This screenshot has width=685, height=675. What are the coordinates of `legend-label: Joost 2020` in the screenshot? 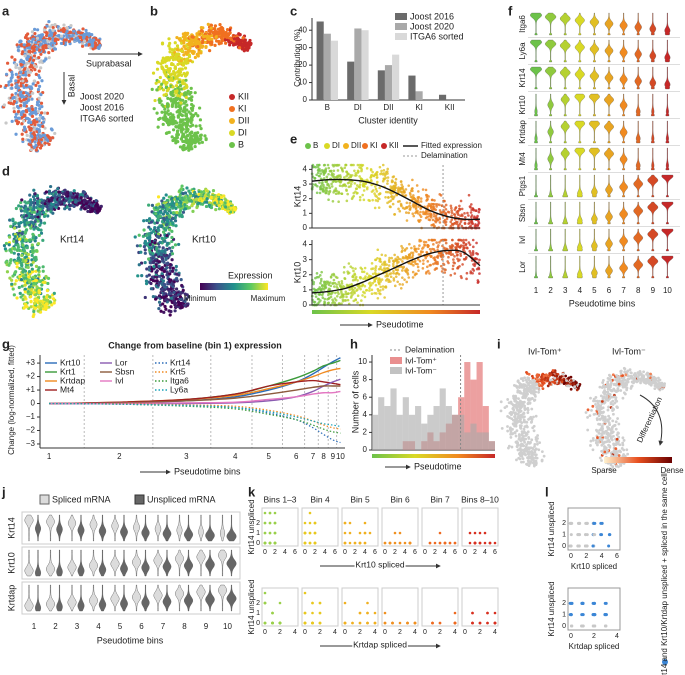 It's located at (432, 26).